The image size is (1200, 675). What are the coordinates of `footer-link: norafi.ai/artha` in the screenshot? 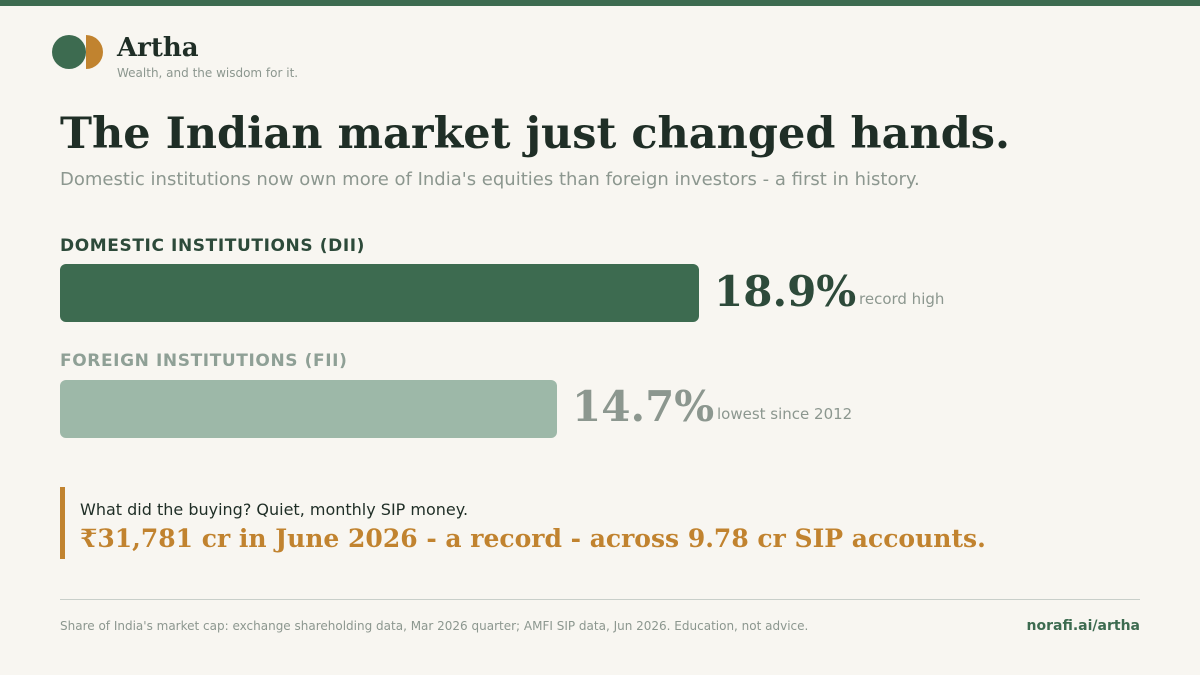 It's located at (1083, 626).